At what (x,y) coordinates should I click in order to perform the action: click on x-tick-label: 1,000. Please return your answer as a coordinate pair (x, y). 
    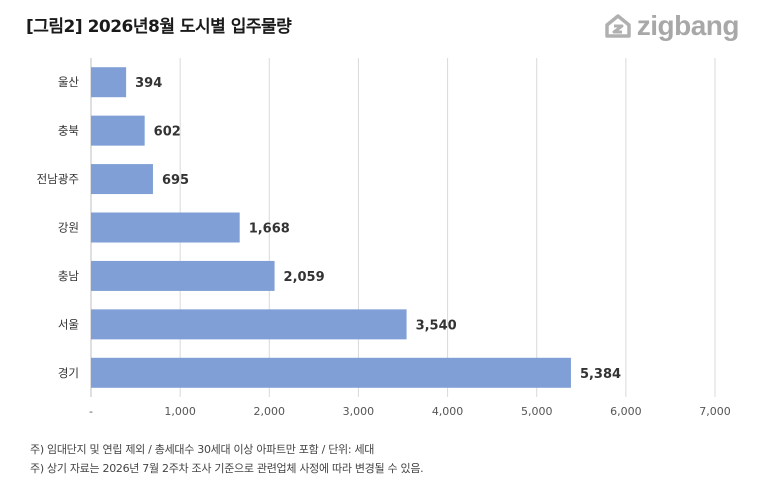
    Looking at the image, I should click on (180, 411).